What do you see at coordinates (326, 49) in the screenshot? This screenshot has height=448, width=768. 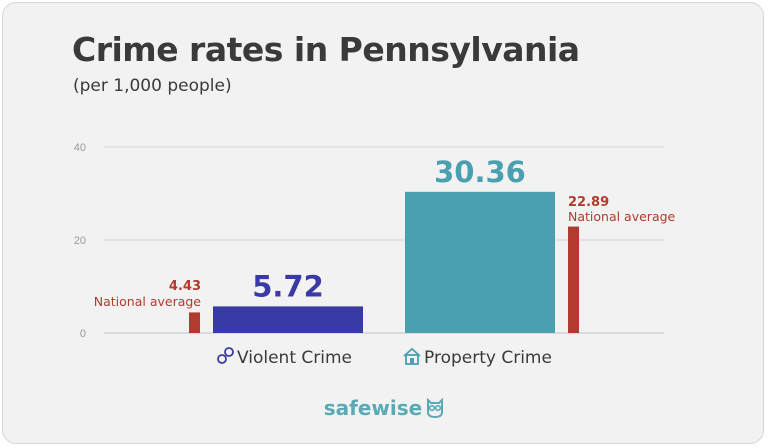 I see `chart-title: Crime rates in Pennsylvania` at bounding box center [326, 49].